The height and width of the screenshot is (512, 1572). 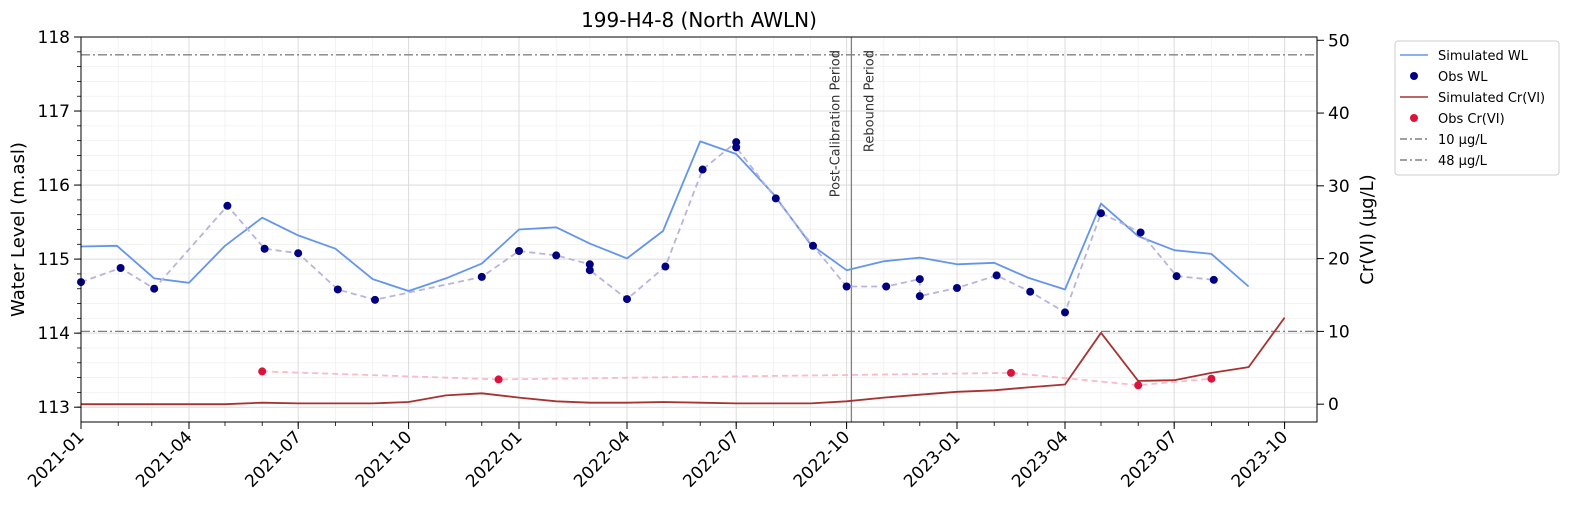 I want to click on y2-tick-label: 50, so click(x=1339, y=41).